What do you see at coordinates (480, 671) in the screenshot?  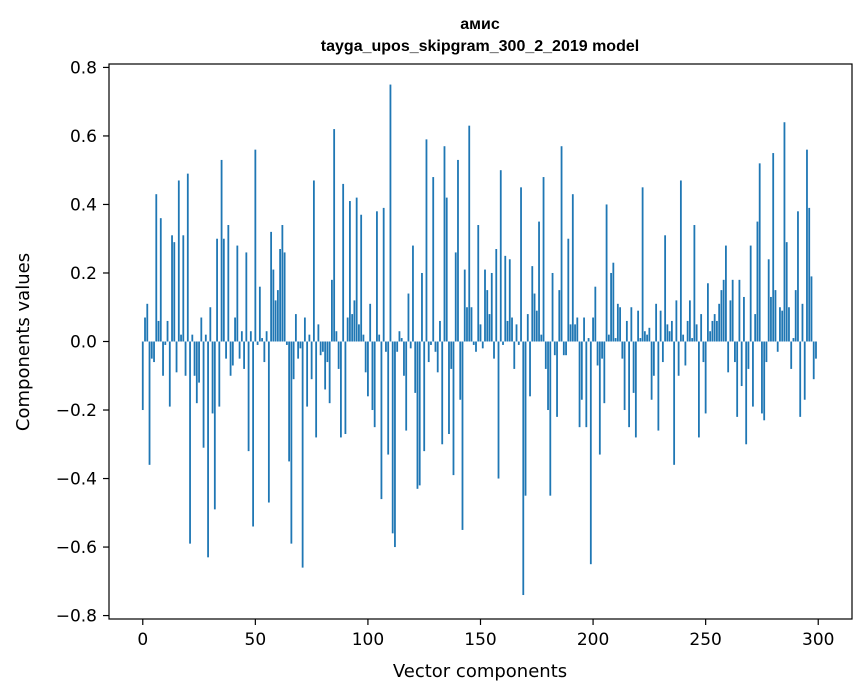 I see `x-axis-label: Vector components` at bounding box center [480, 671].